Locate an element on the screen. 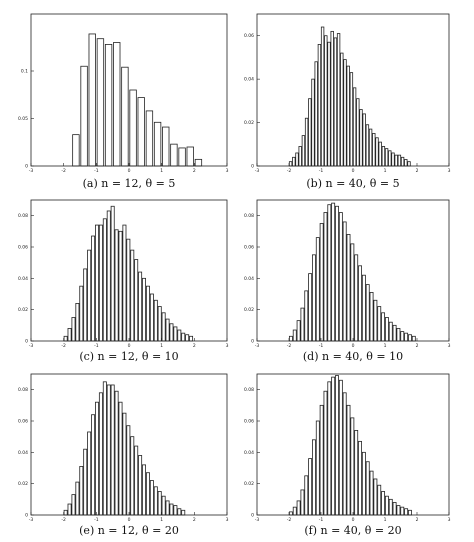  x-tick-label-c-5: 2 is located at coordinates (194, 346).